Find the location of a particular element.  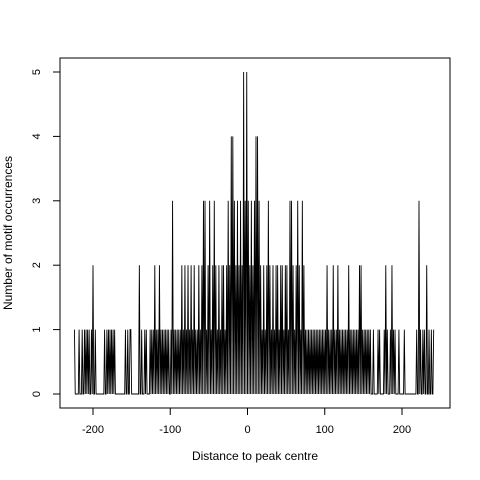

x-axis-label: Distance to peak centre is located at coordinates (255, 456).